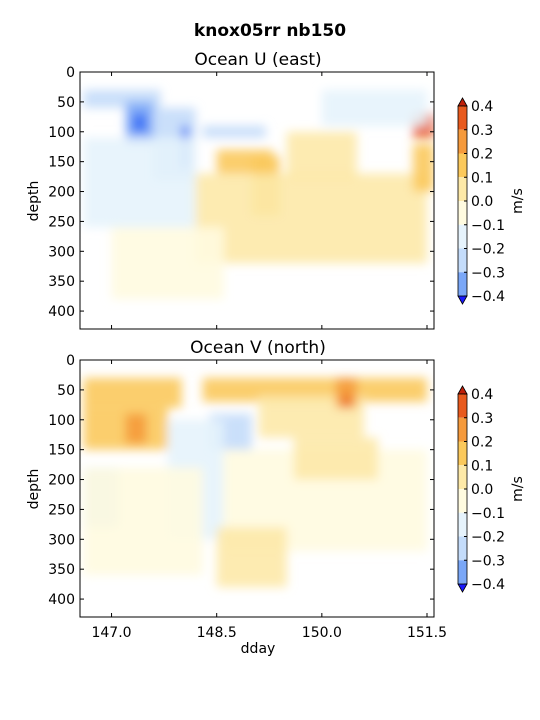 This screenshot has width=540, height=720. What do you see at coordinates (111, 633) in the screenshot?
I see `x-tick-label: 147.0` at bounding box center [111, 633].